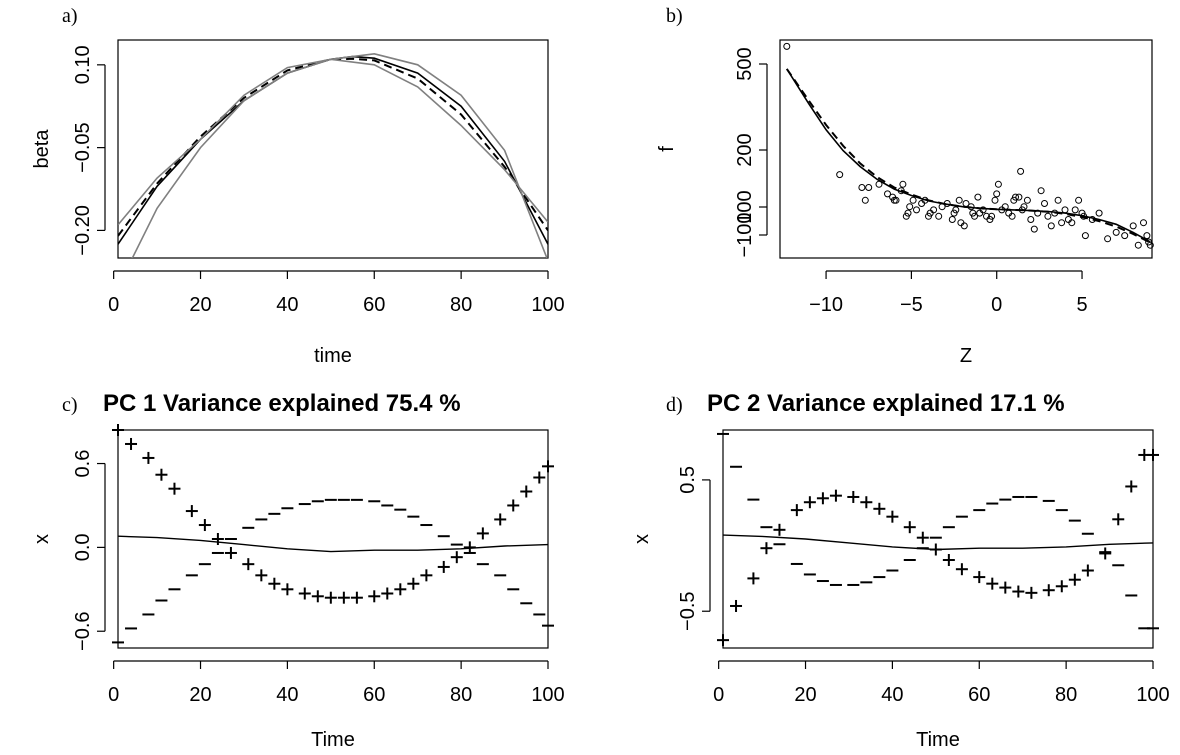  Describe the element at coordinates (745, 234) in the screenshot. I see `y-tick-label: −100` at that location.